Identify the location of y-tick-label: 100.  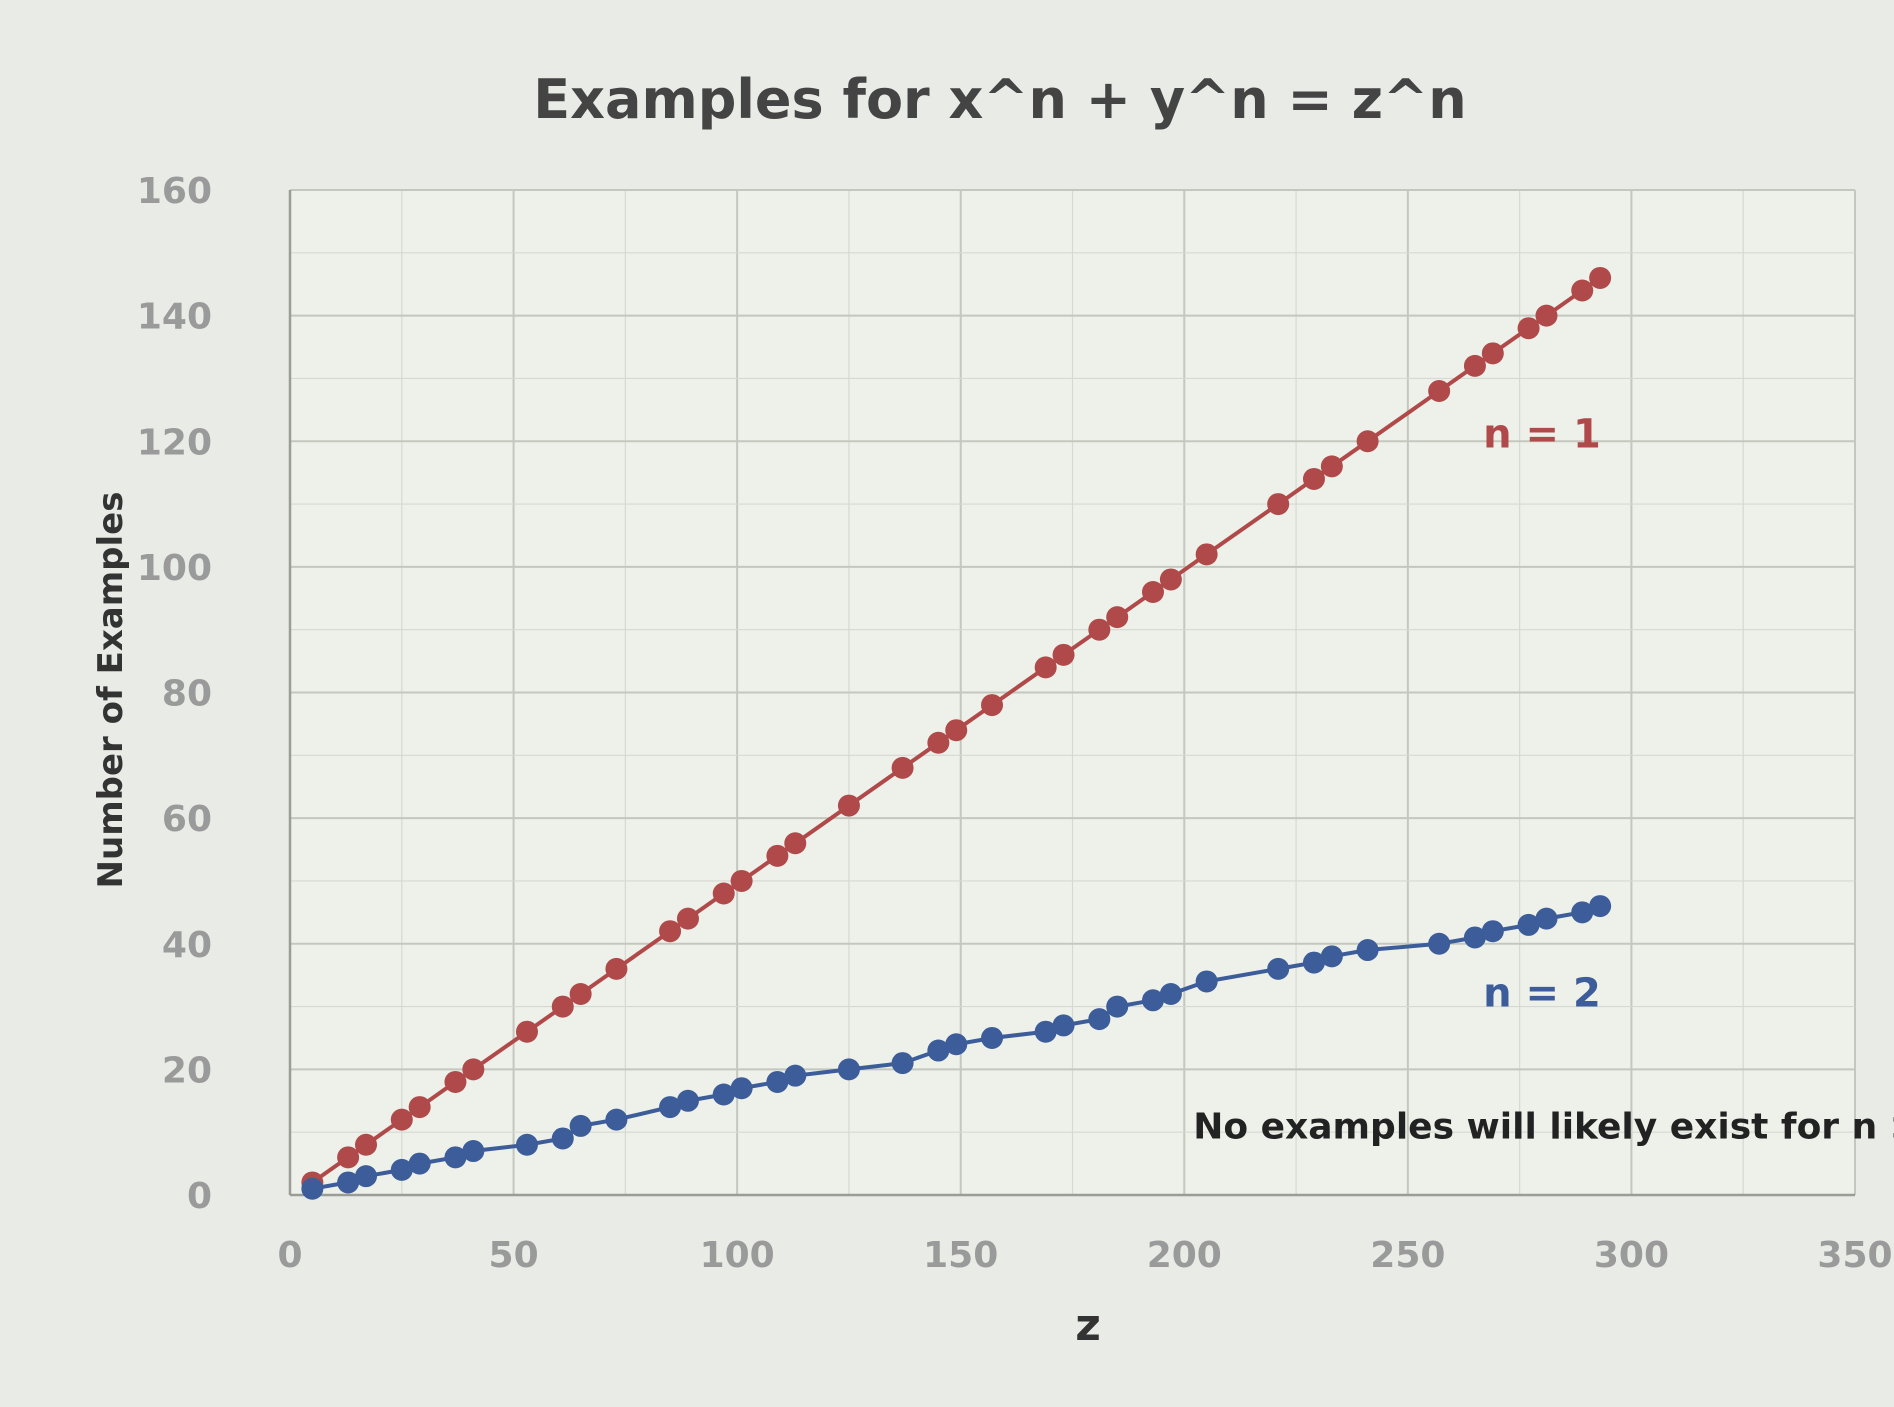
(174, 568).